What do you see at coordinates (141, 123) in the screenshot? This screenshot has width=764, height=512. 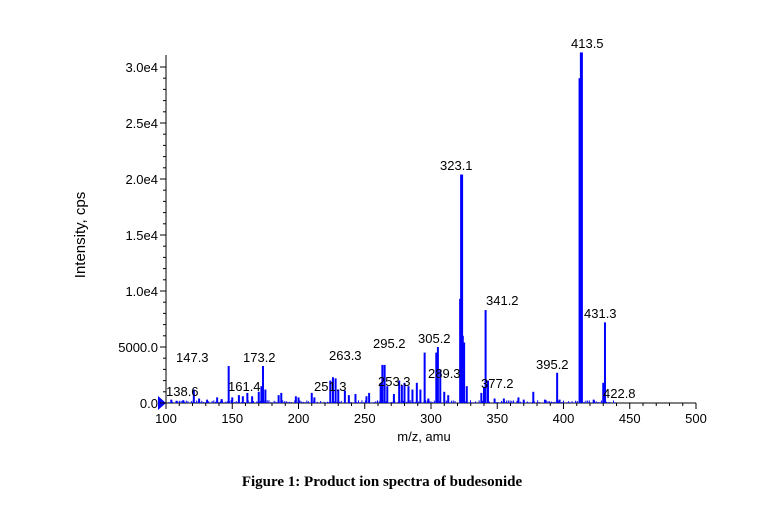 I see `y-tick-label: 2.5e4` at bounding box center [141, 123].